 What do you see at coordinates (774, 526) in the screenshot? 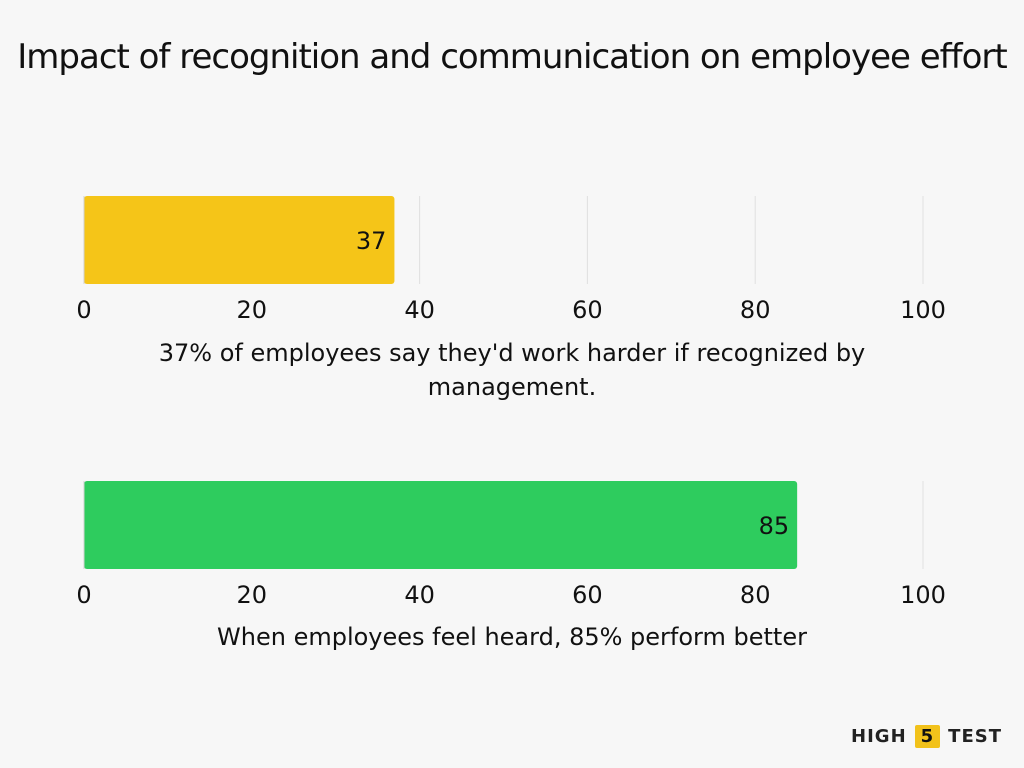
I see `chart-2-data-label: 85` at bounding box center [774, 526].